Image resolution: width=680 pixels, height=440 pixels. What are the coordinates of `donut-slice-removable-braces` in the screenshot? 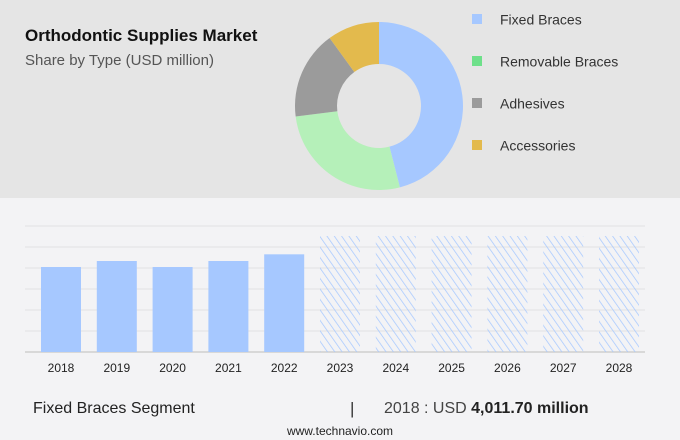 It's located at (347, 151).